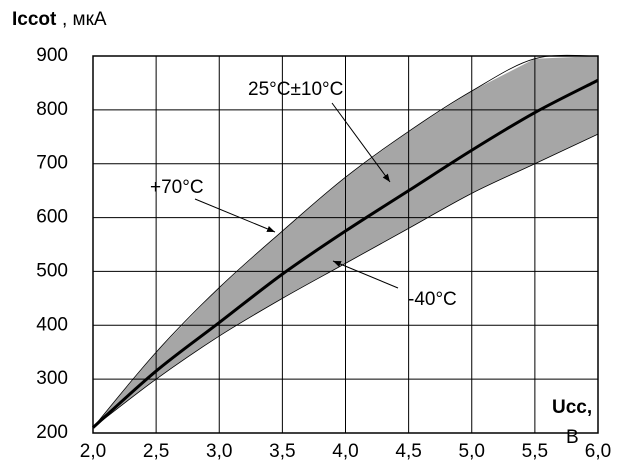 The image size is (618, 468). What do you see at coordinates (535, 451) in the screenshot?
I see `x-tick-label: 5,5` at bounding box center [535, 451].